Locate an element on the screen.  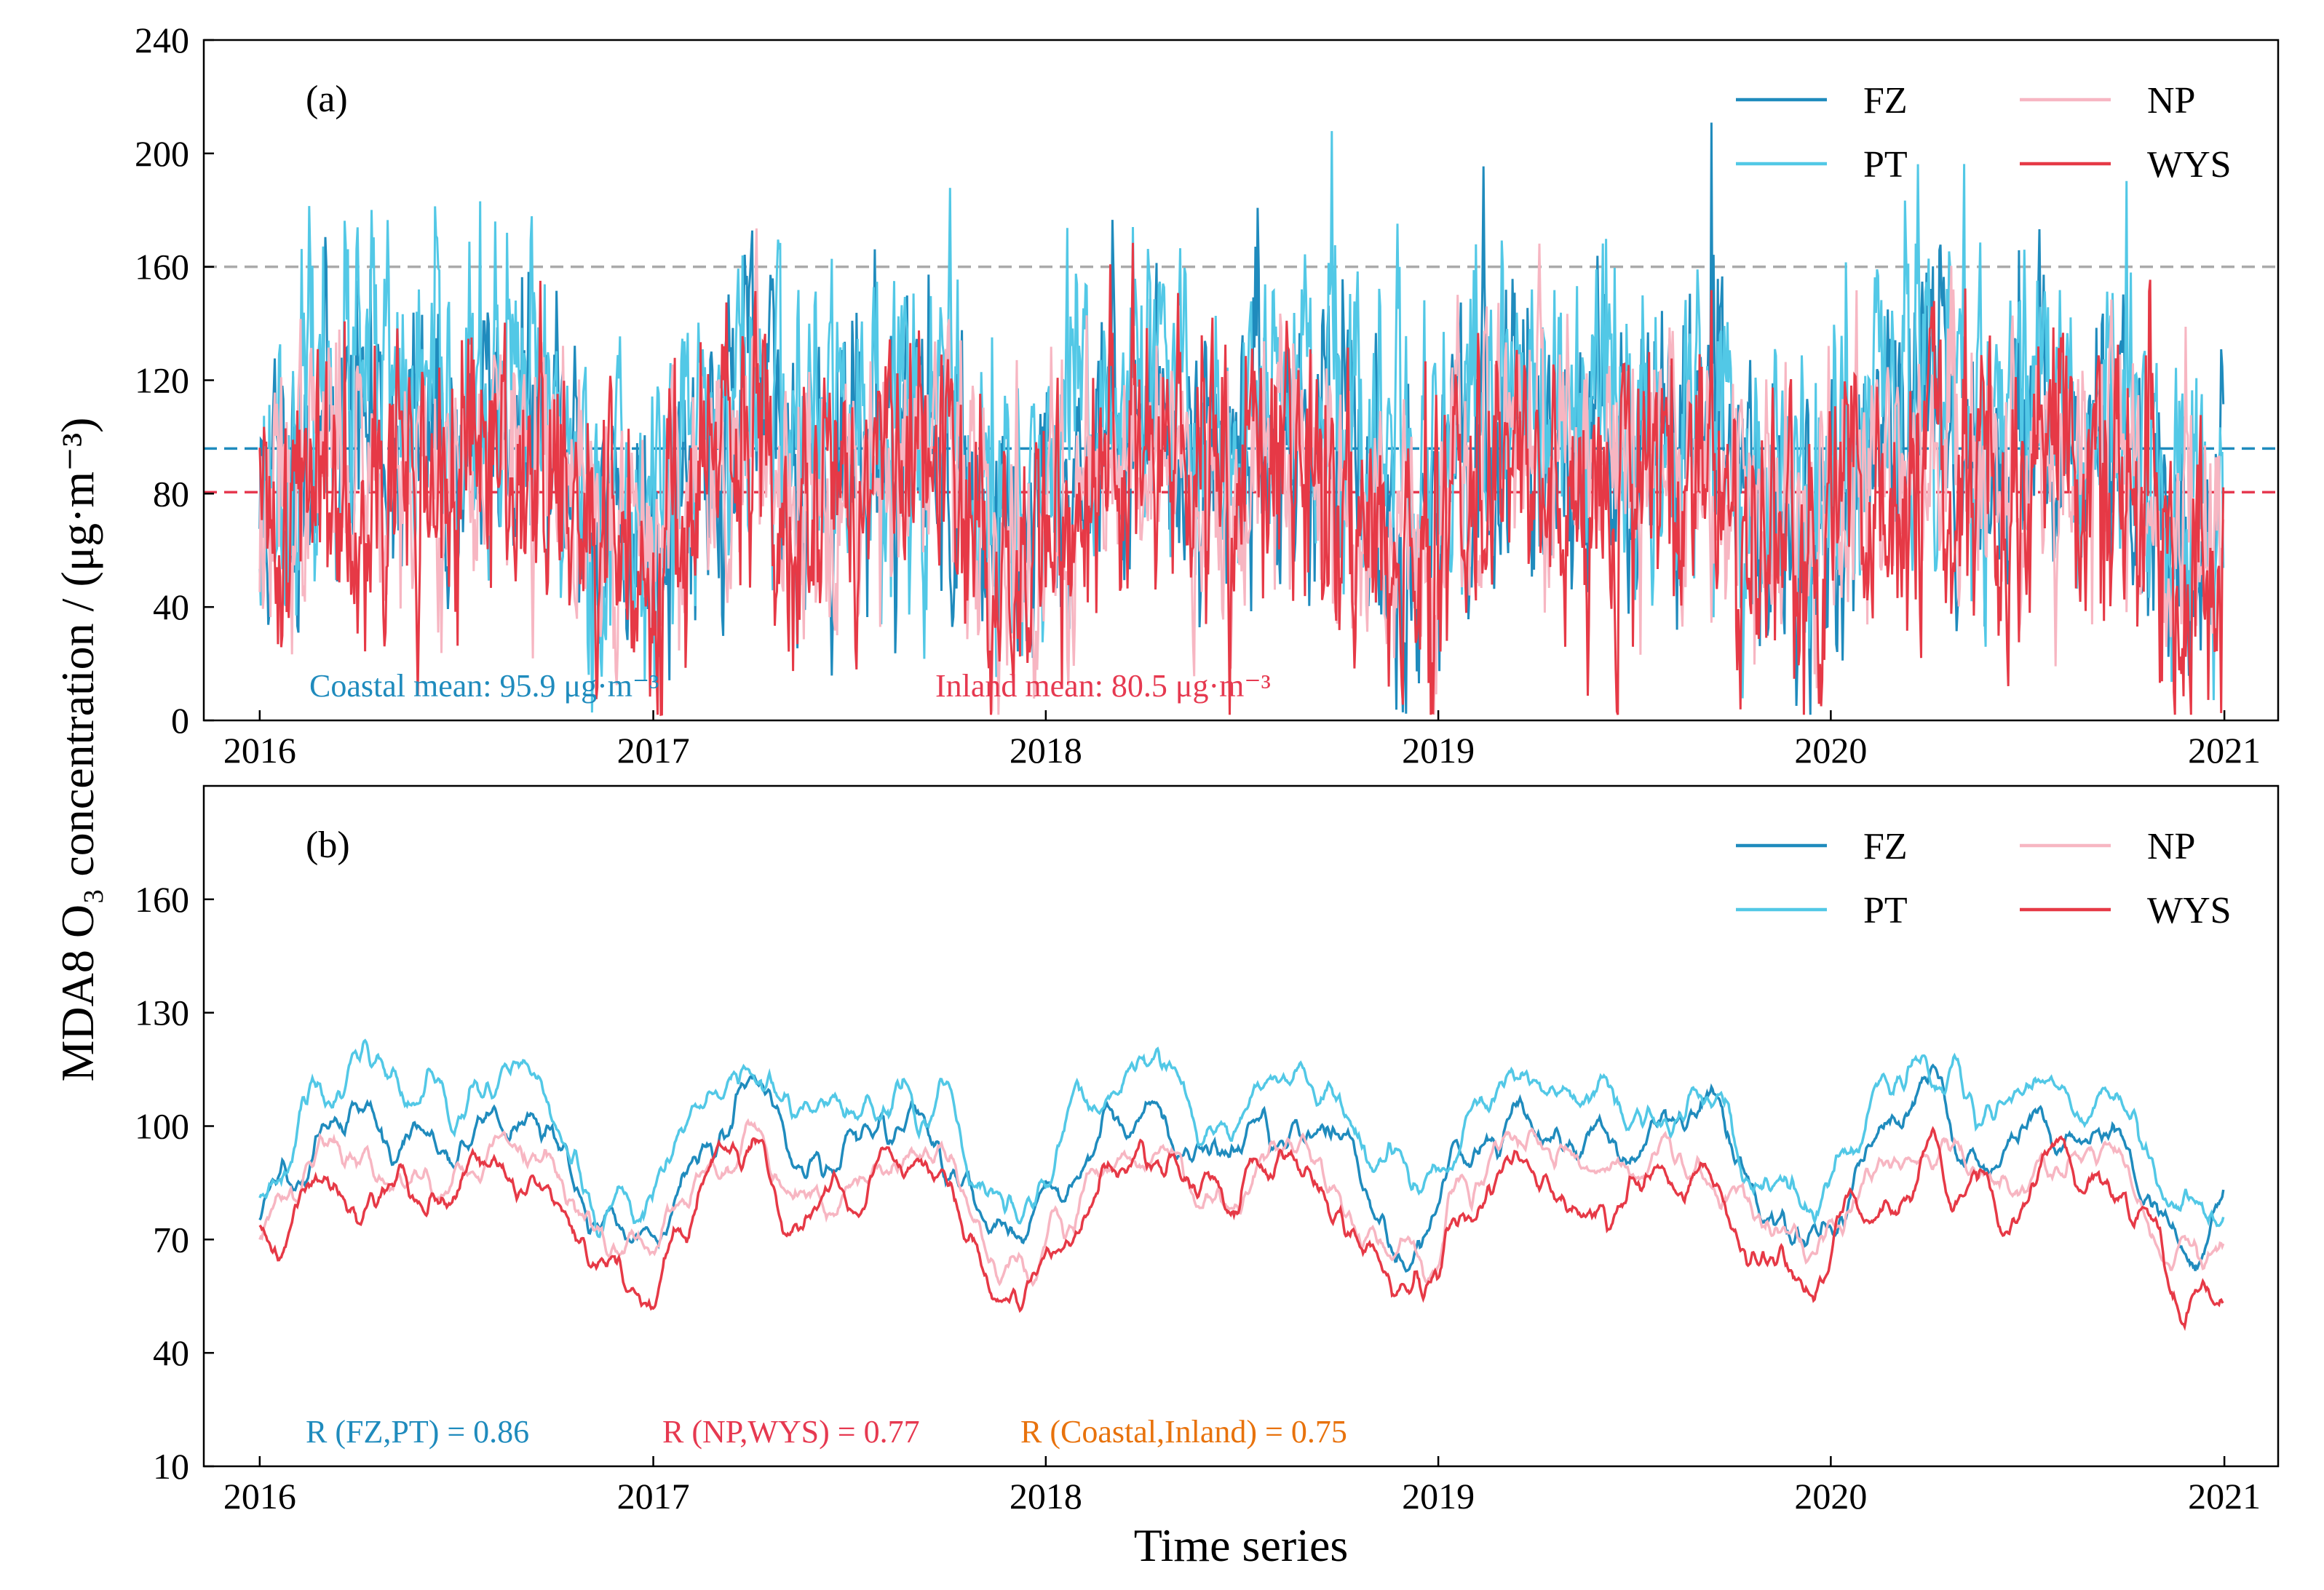
y-tick-label-70: 70 is located at coordinates (171, 1239).